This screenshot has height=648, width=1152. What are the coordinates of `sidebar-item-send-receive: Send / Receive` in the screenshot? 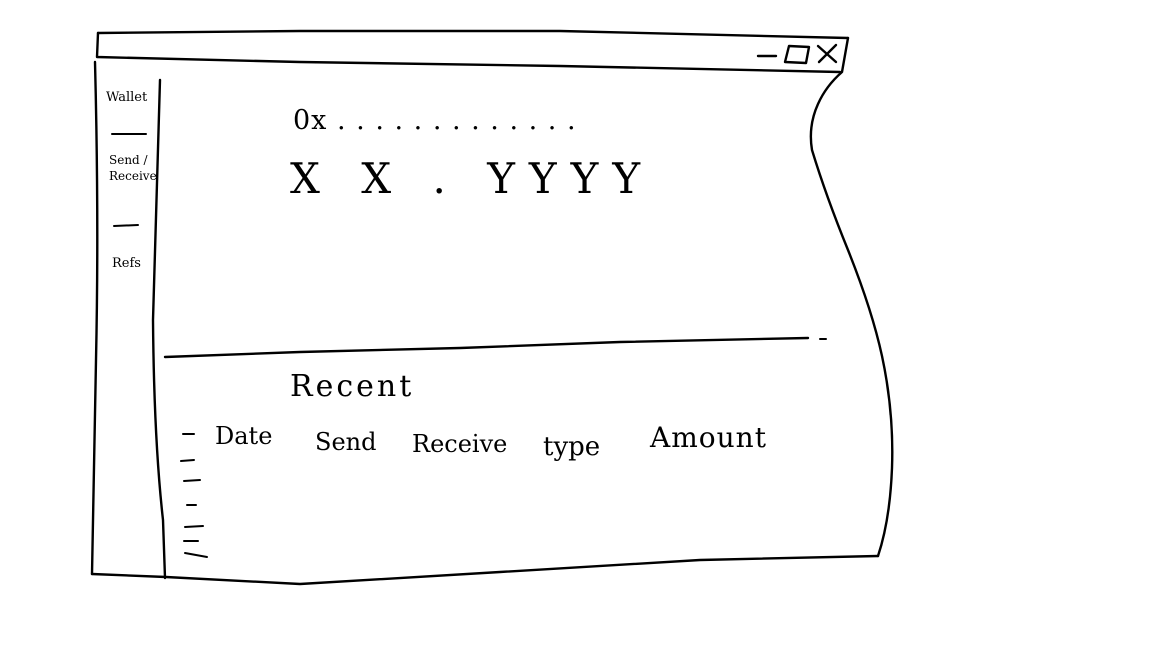 It's located at (134, 168).